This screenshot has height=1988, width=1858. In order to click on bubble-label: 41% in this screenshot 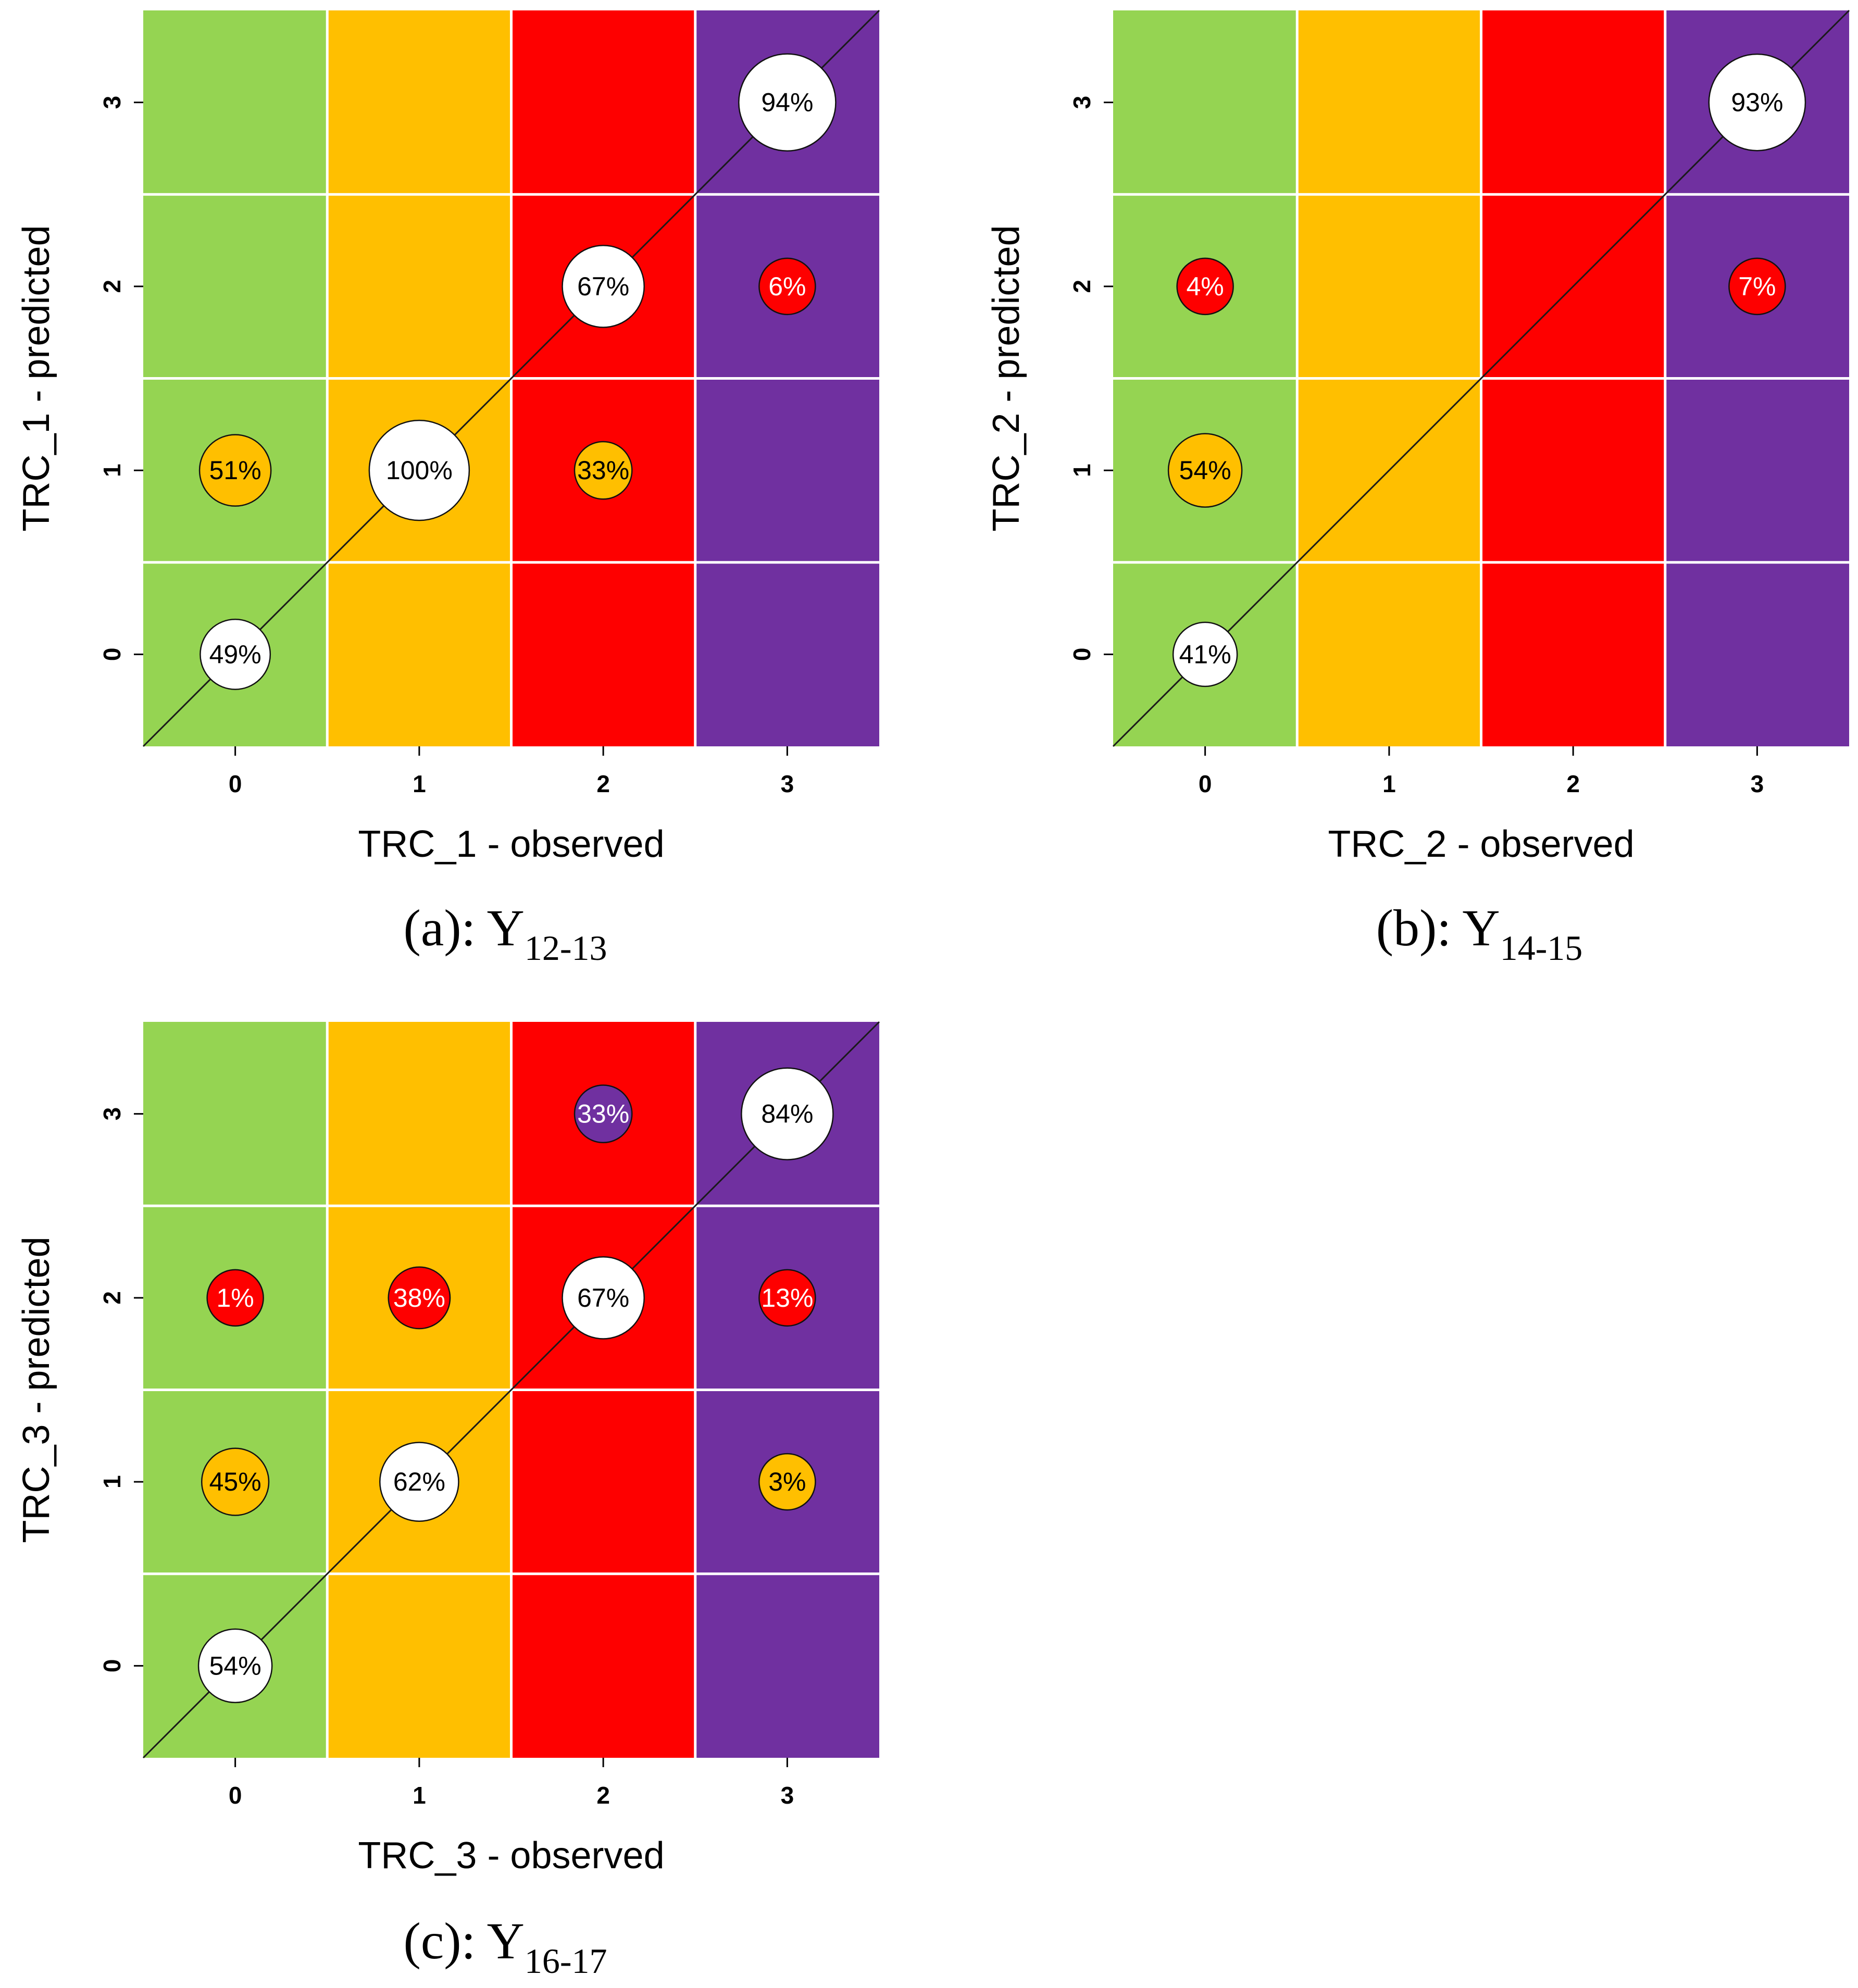, I will do `click(1205, 654)`.